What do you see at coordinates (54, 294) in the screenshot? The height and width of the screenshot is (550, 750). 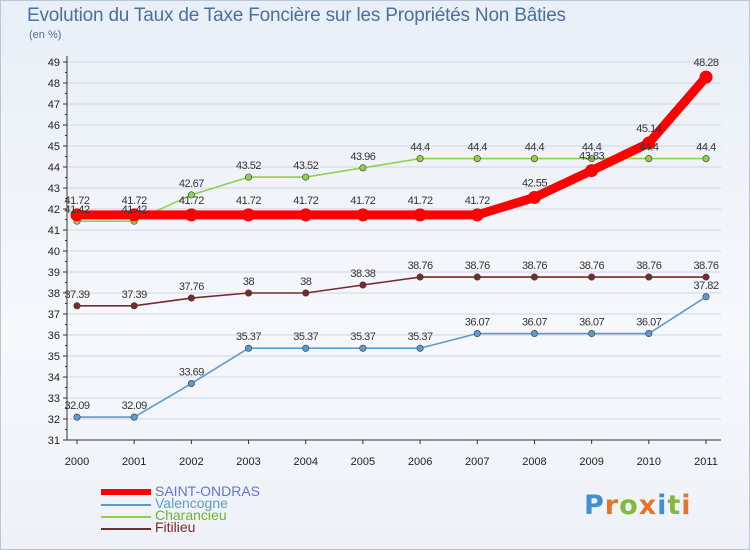 I see `y-tick-label: 38` at bounding box center [54, 294].